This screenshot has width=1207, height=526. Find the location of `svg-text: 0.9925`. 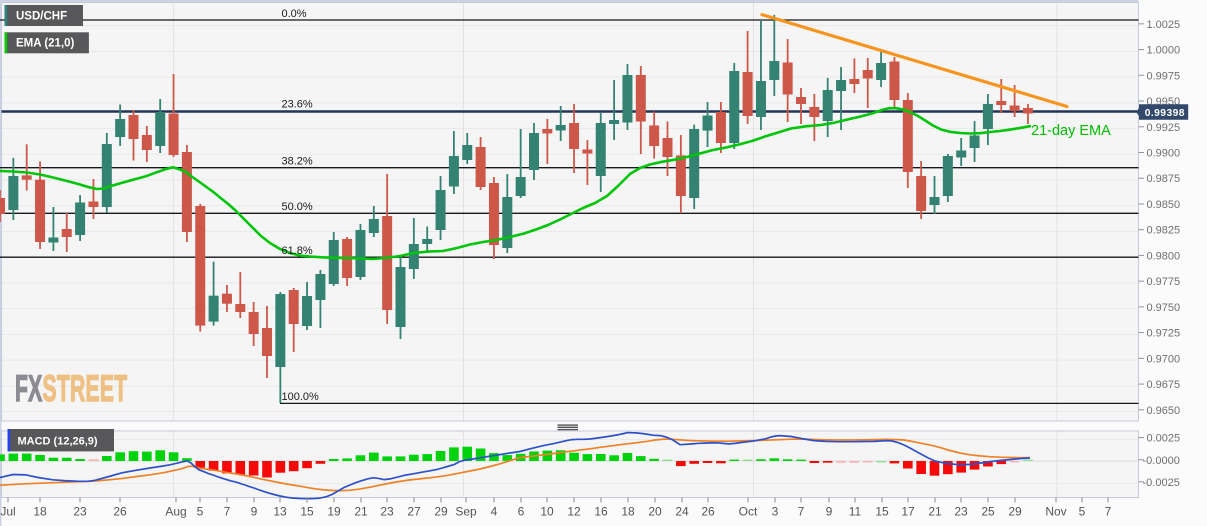

svg-text: 0.9925 is located at coordinates (1164, 128).